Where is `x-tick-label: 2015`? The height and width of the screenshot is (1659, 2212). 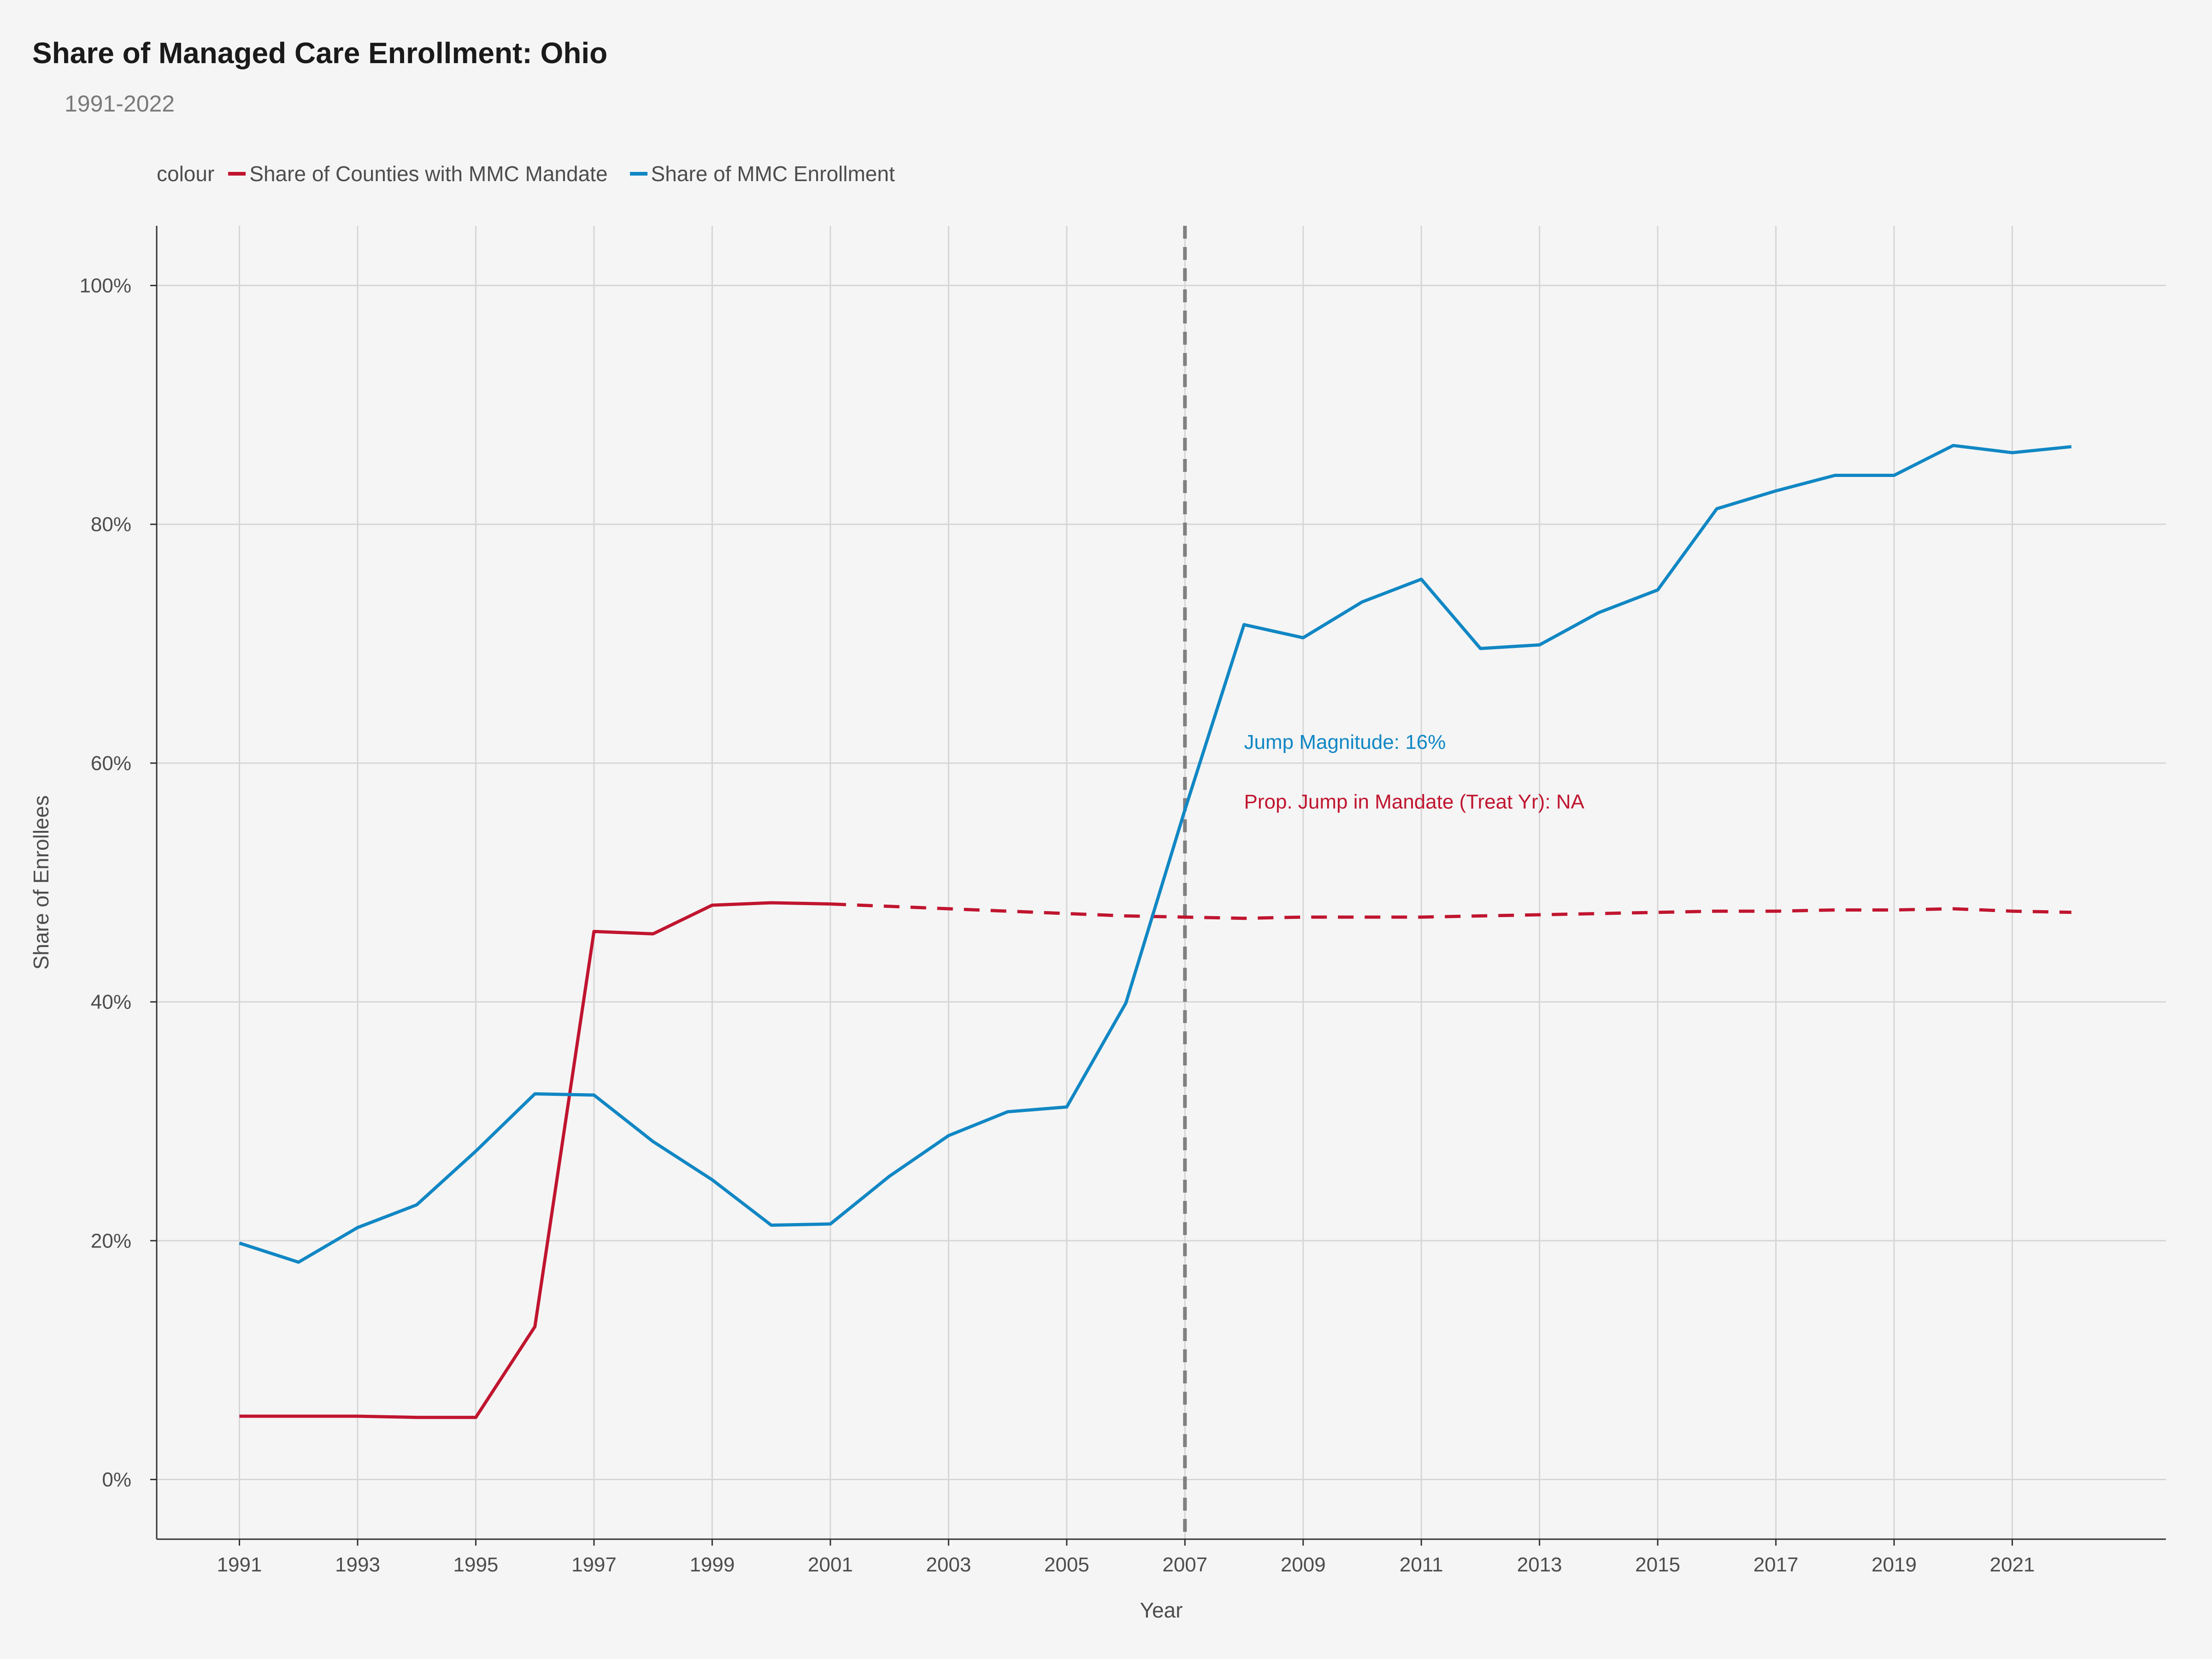 x-tick-label: 2015 is located at coordinates (1657, 1564).